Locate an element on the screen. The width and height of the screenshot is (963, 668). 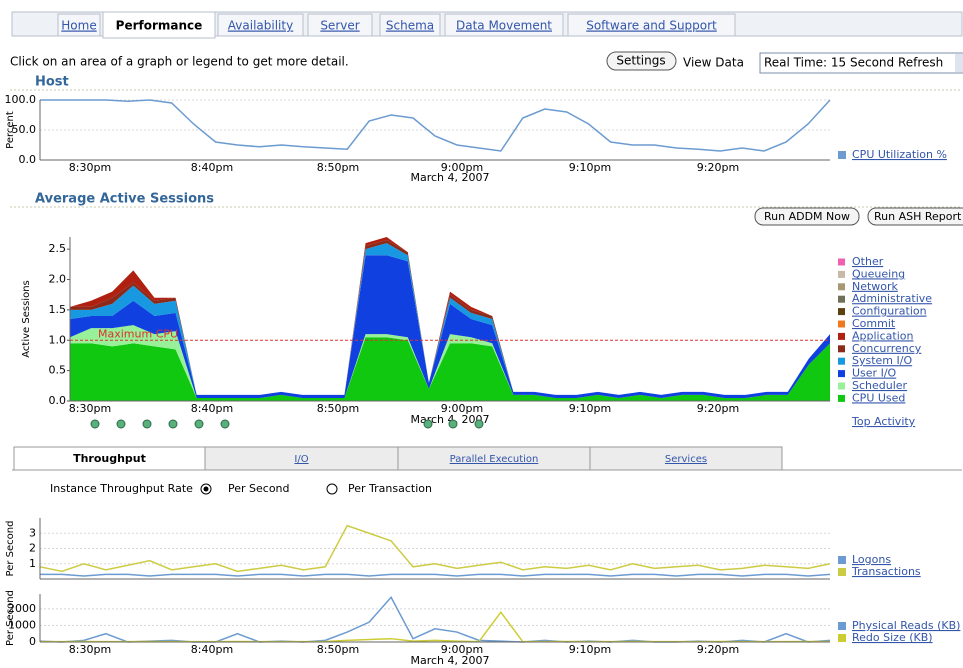
legend-label: Other is located at coordinates (868, 261).